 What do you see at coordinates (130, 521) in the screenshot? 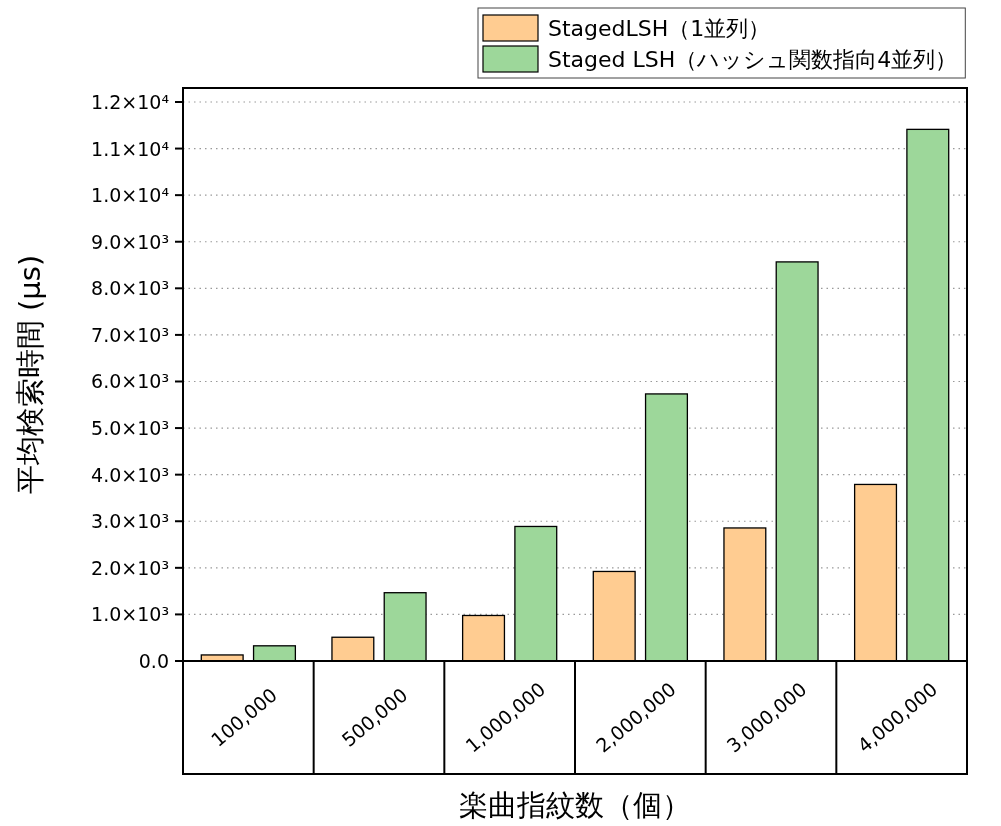
I see `y-tick-label: 3.0×10³` at bounding box center [130, 521].